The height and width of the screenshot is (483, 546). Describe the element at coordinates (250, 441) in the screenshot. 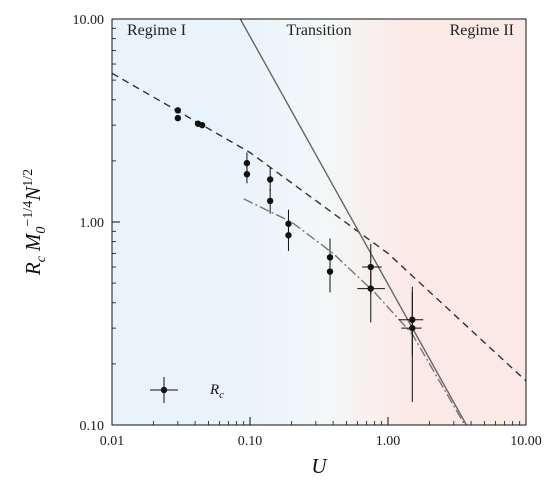

I see `x-tick-label: 0.10` at that location.